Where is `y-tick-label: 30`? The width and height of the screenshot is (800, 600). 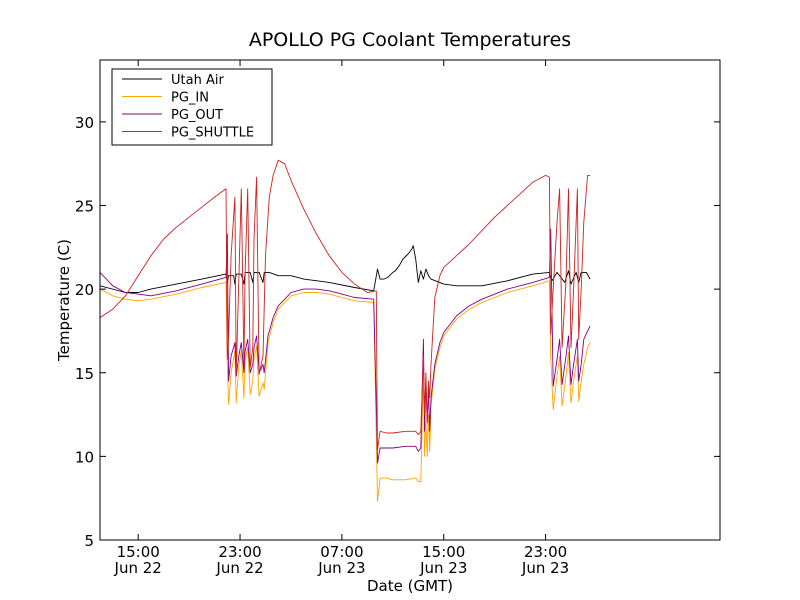
y-tick-label: 30 is located at coordinates (84, 123).